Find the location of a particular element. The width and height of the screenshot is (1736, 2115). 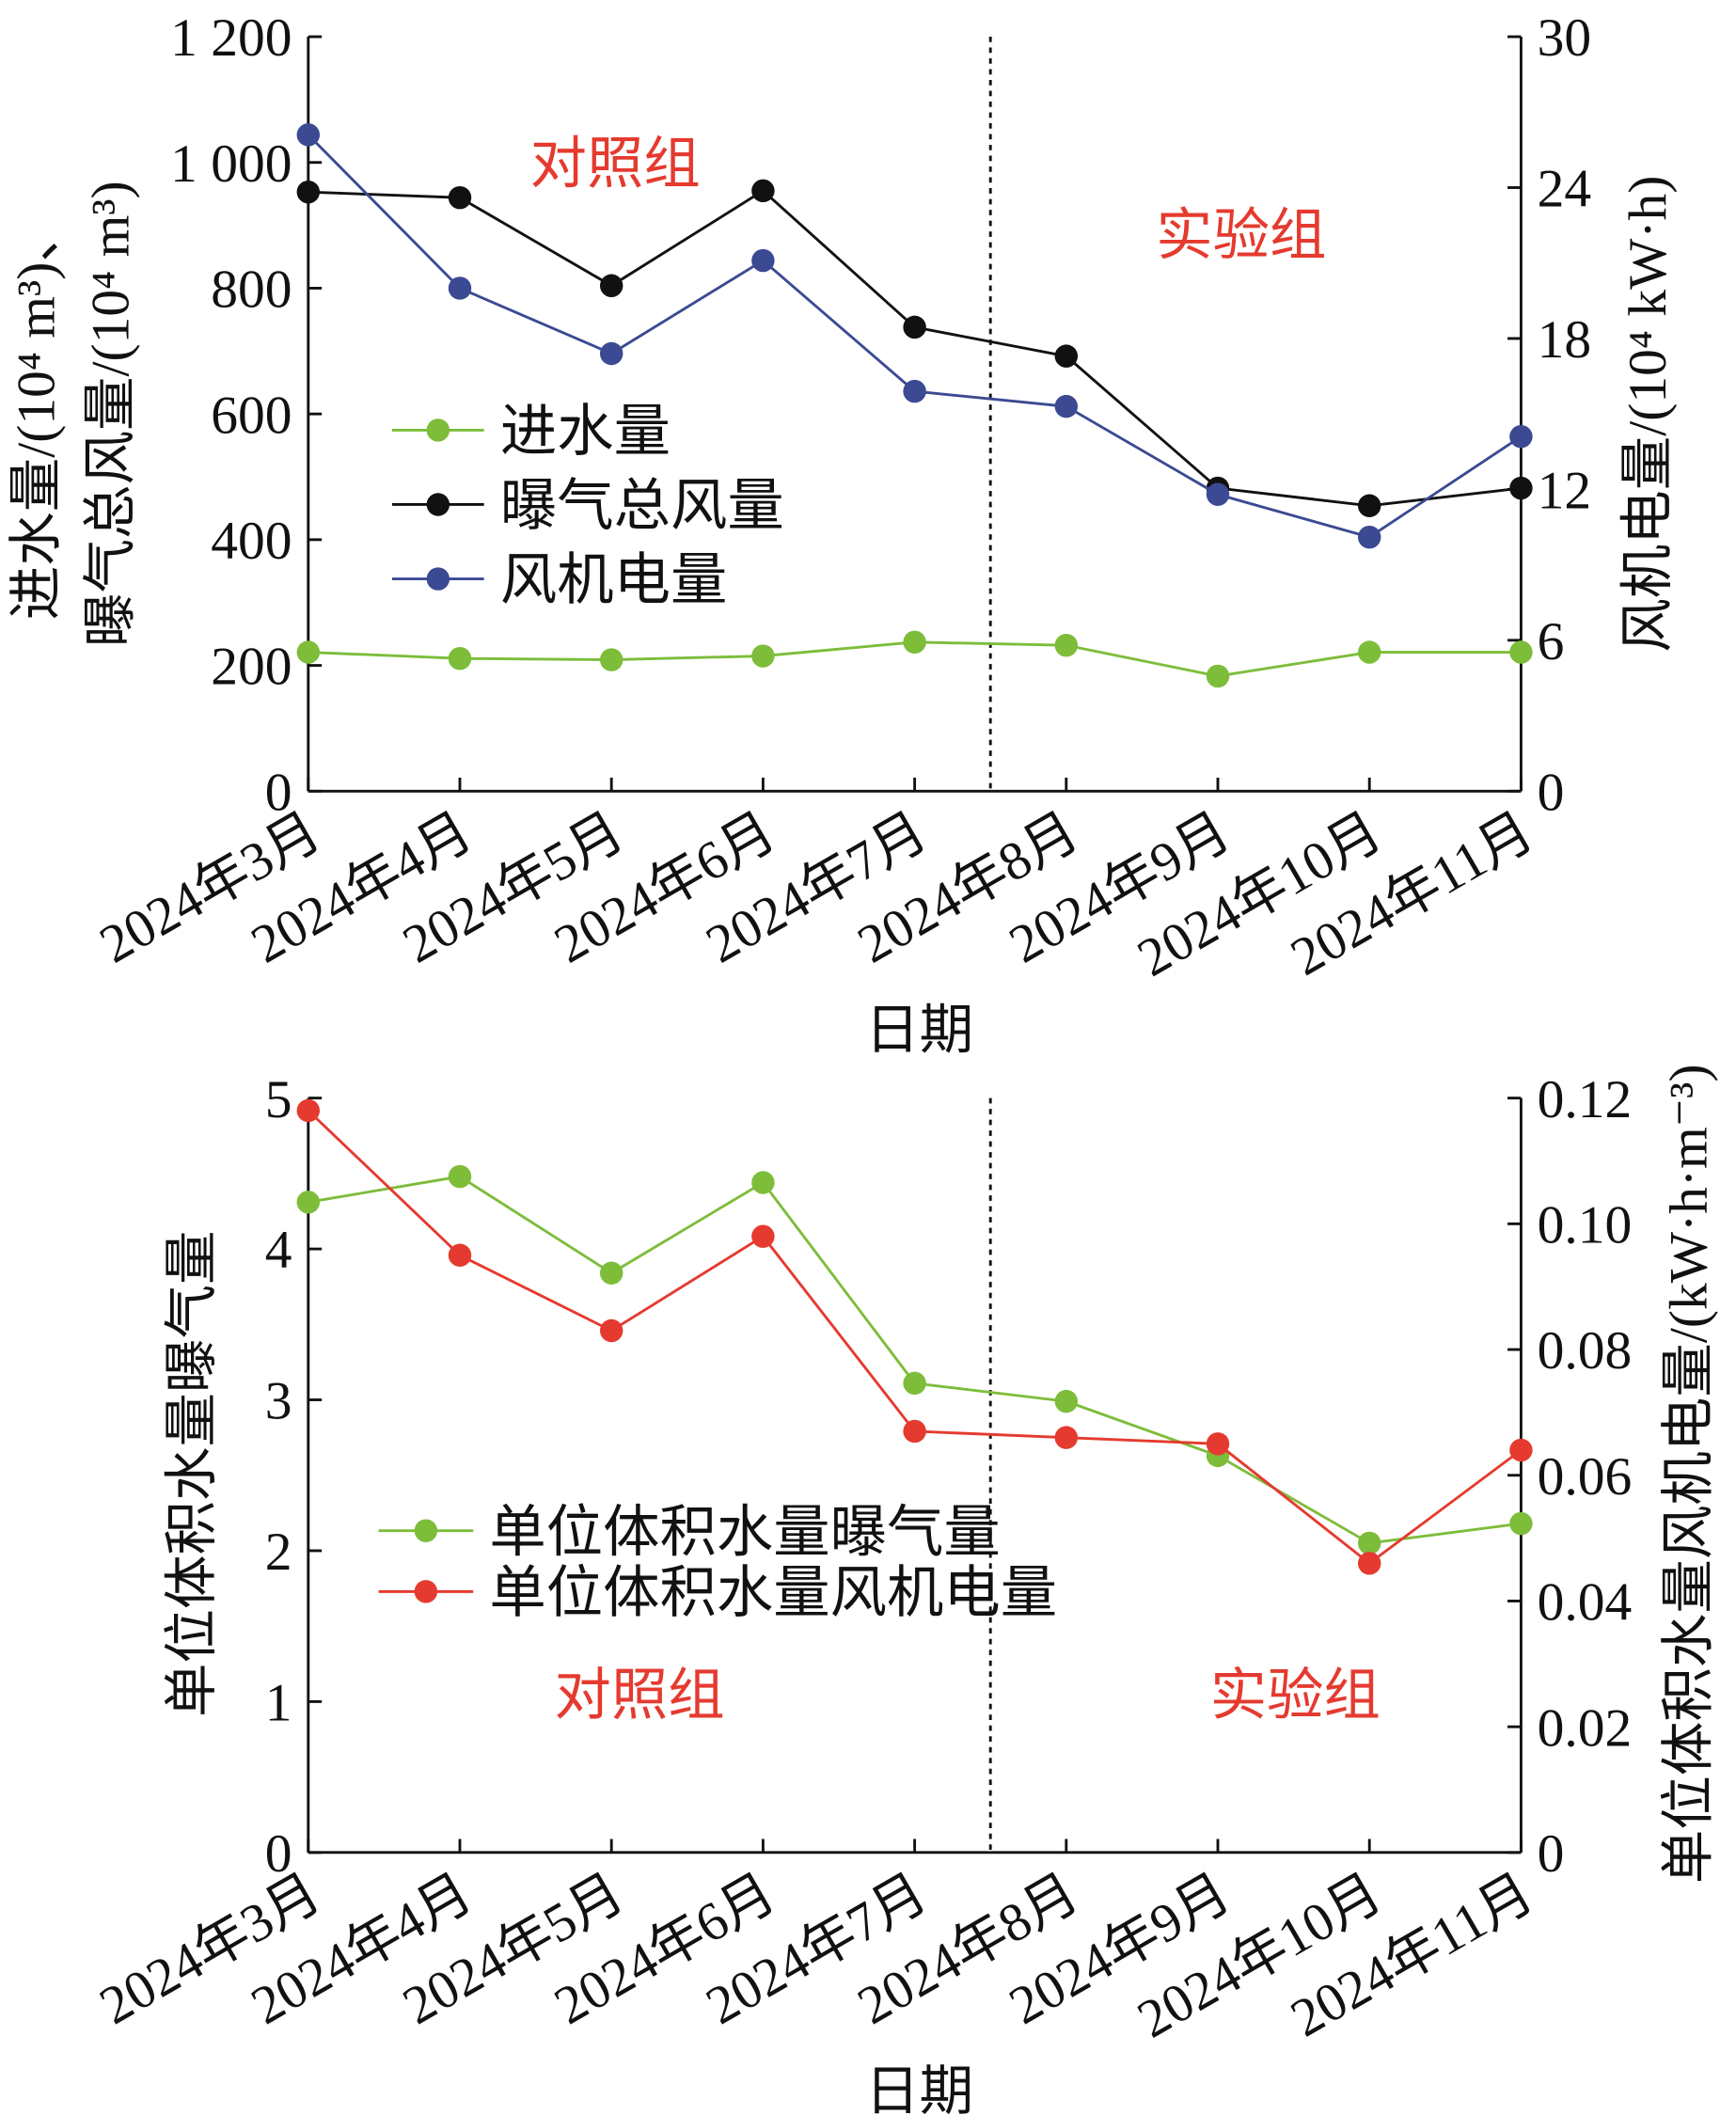

right-tick-label: 6 is located at coordinates (1551, 641).